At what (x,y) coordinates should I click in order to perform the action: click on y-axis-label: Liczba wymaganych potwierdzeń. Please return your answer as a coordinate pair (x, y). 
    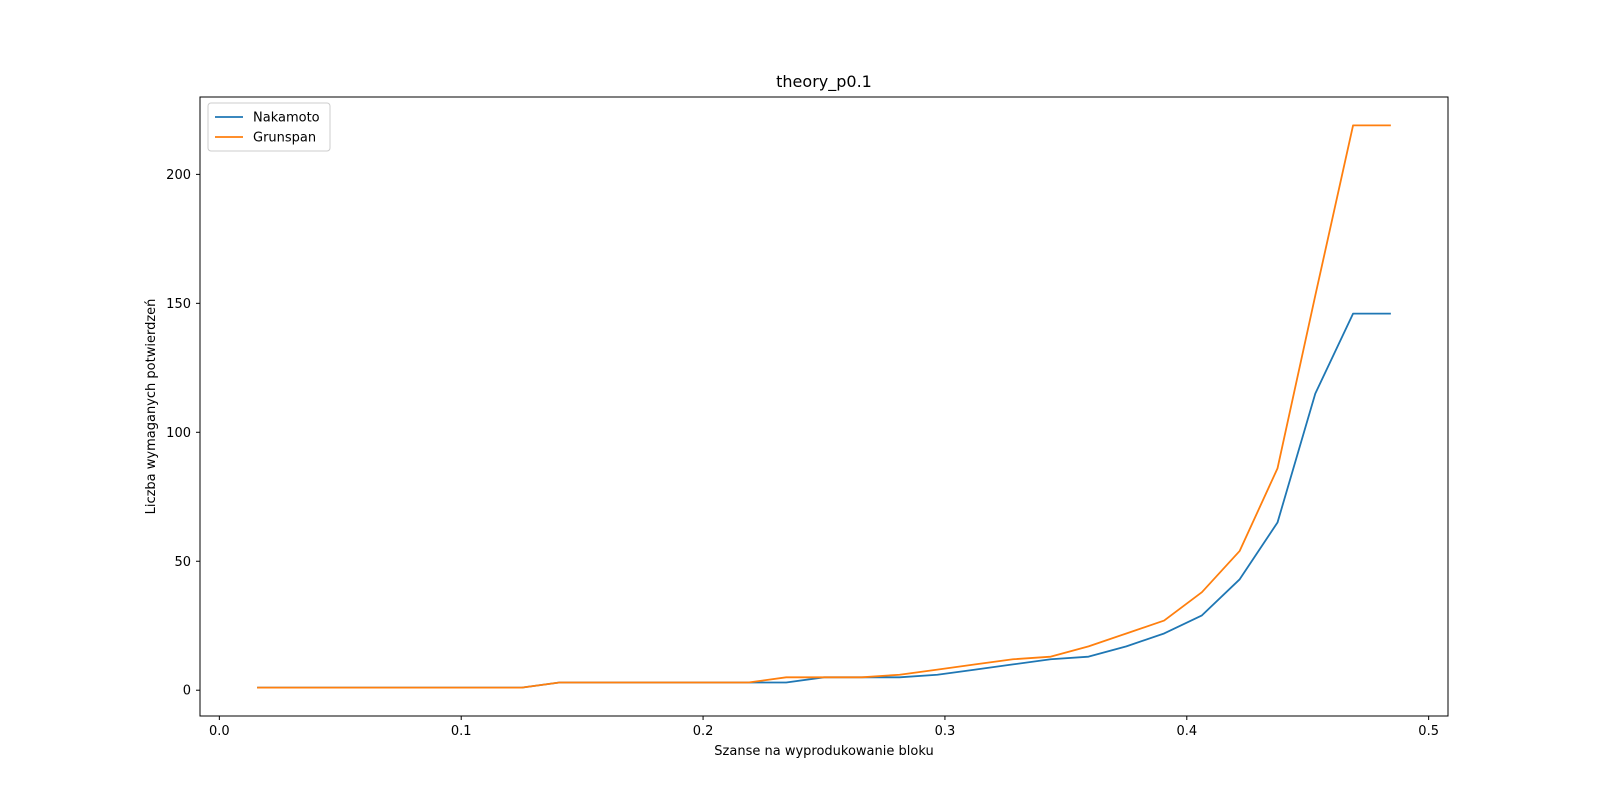
    Looking at the image, I should click on (151, 407).